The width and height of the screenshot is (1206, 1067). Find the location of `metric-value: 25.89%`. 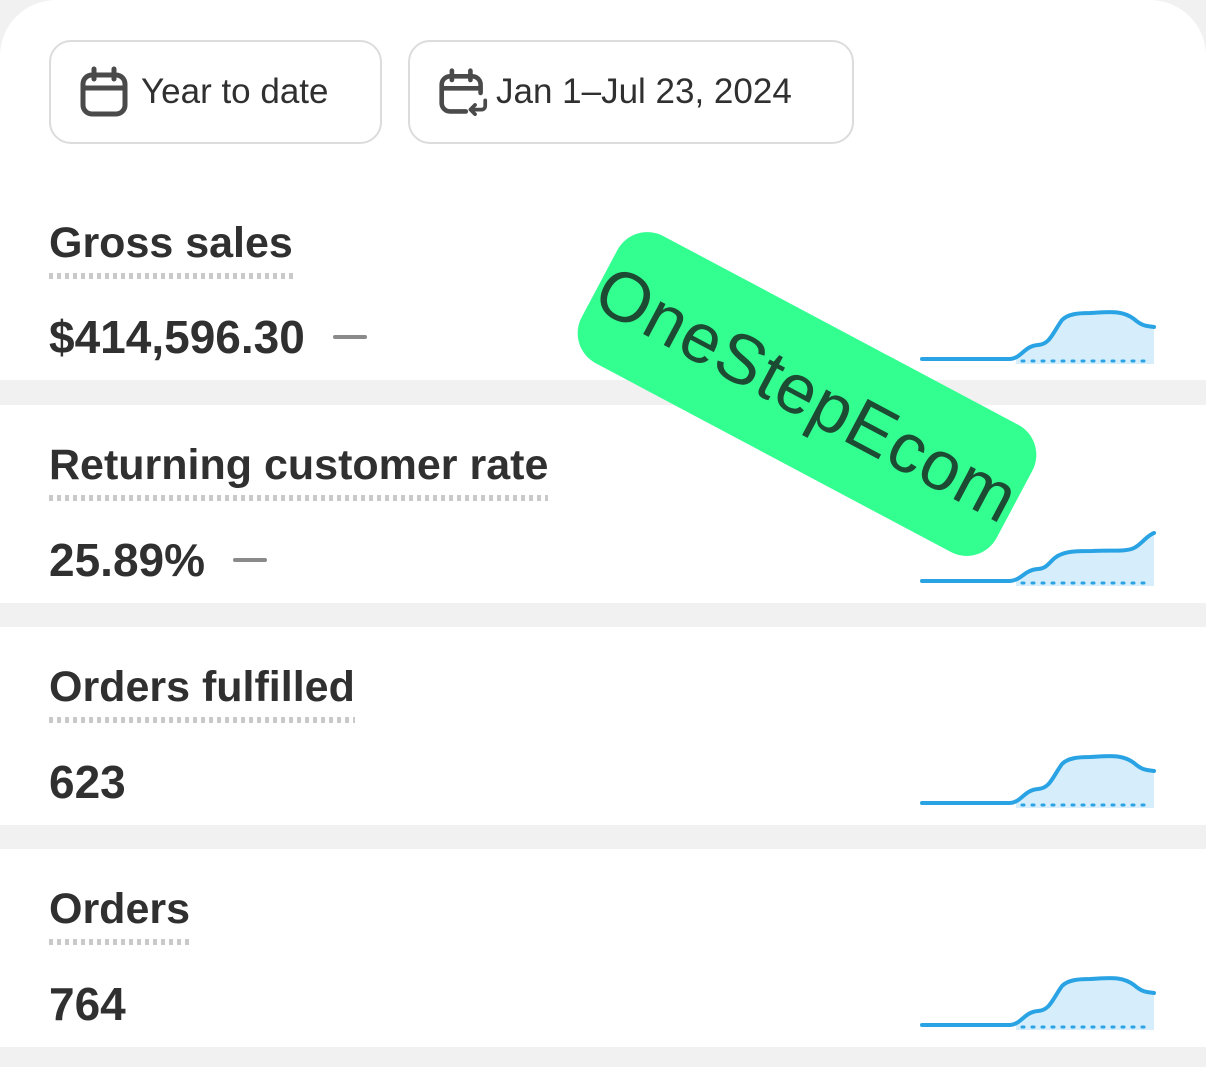

metric-value: 25.89% is located at coordinates (158, 560).